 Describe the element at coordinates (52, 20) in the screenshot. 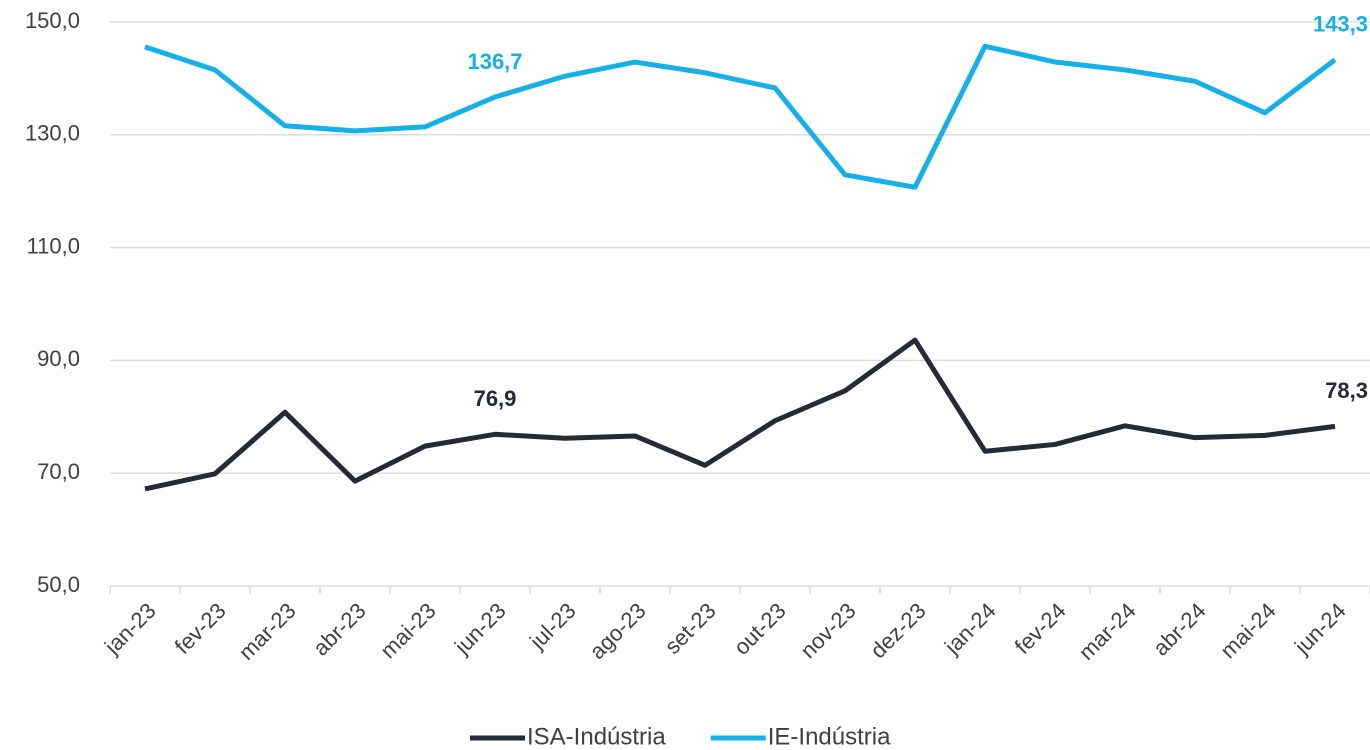

I see `y-tick-label: 150,0` at that location.